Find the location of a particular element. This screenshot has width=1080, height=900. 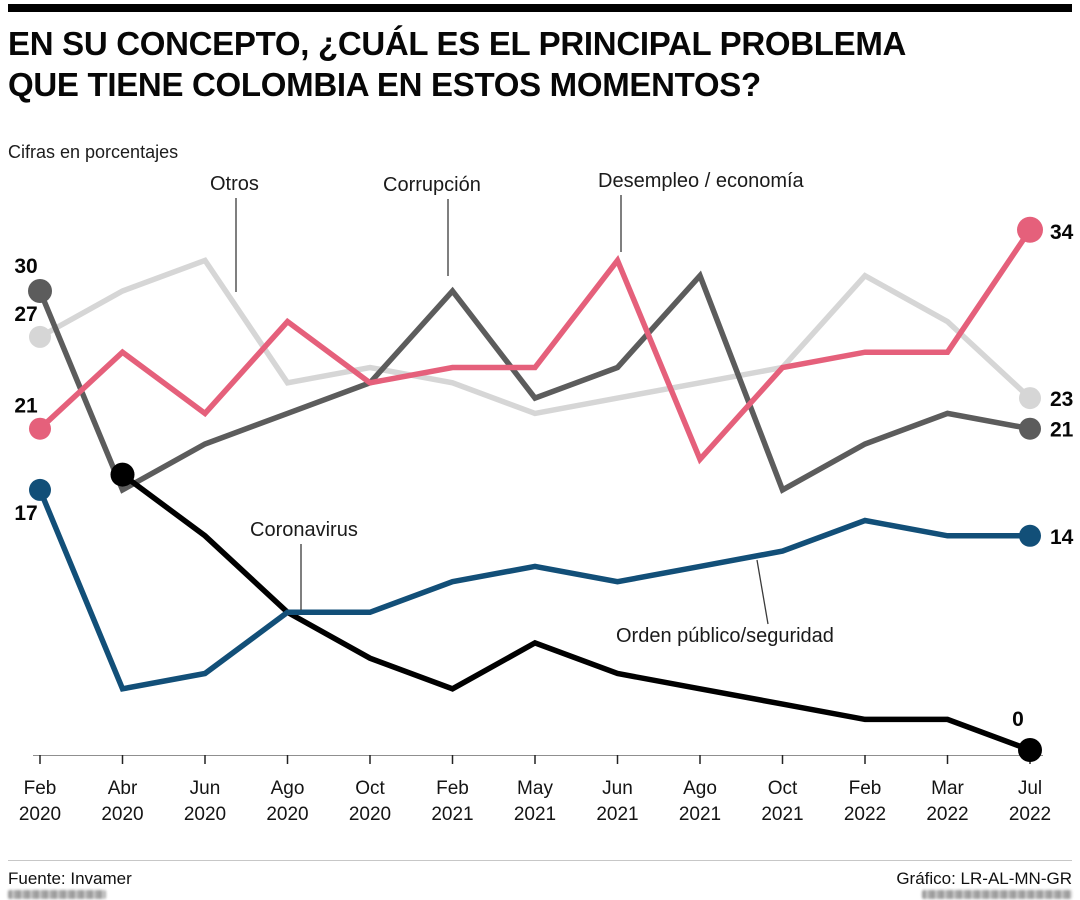

series-end-dot-corrupcion is located at coordinates (1030, 428).